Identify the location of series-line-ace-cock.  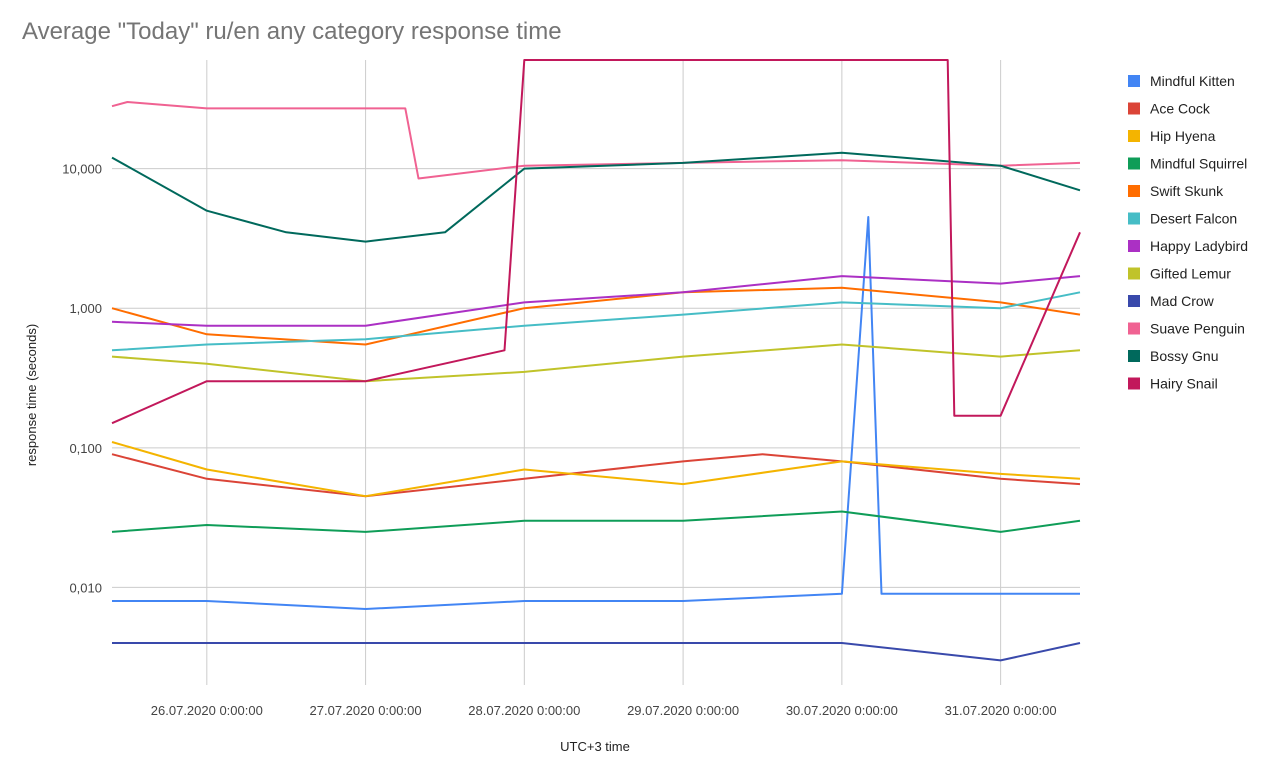
(596, 475).